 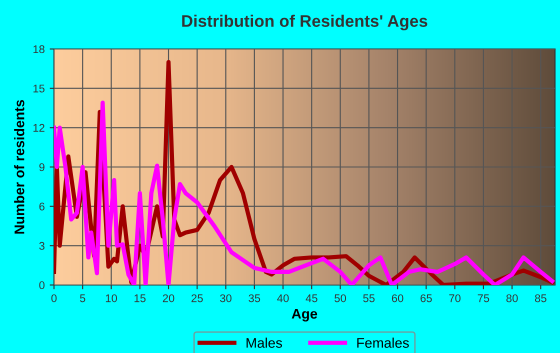 I want to click on y-axis-title: Number of residents, so click(x=19, y=167).